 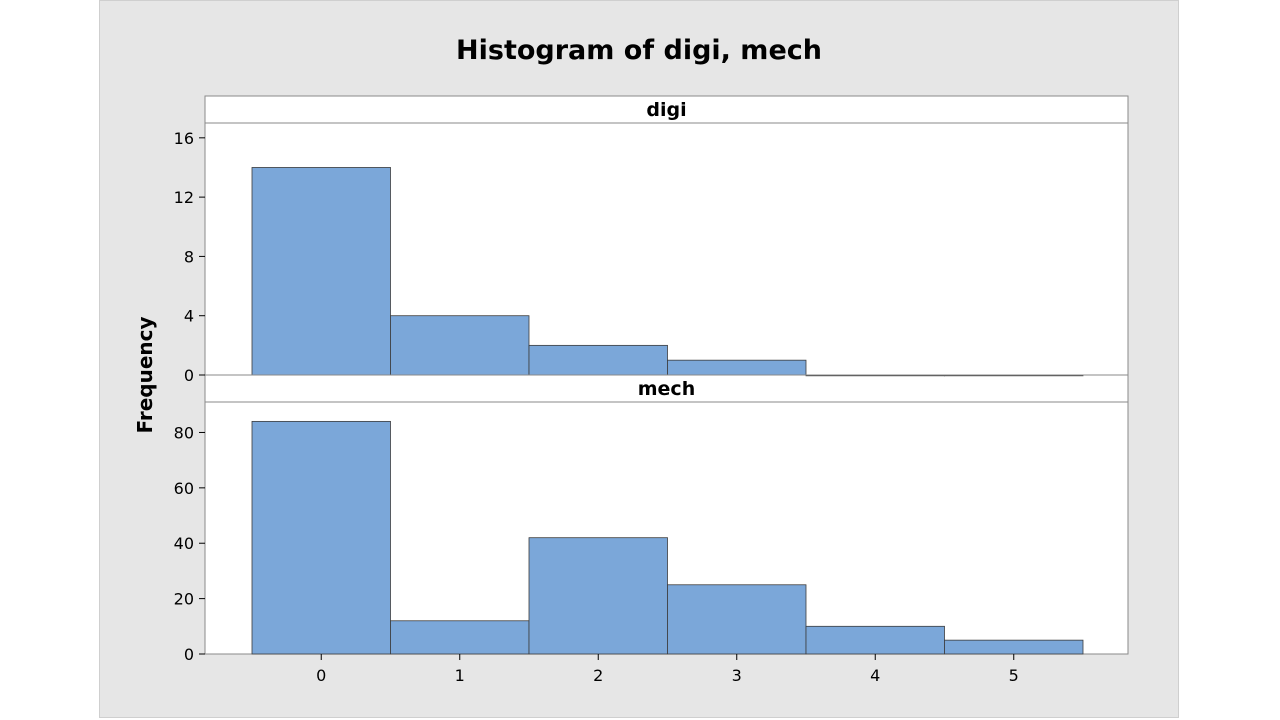 What do you see at coordinates (189, 654) in the screenshot?
I see `y-tick-label-mech-0: 0` at bounding box center [189, 654].